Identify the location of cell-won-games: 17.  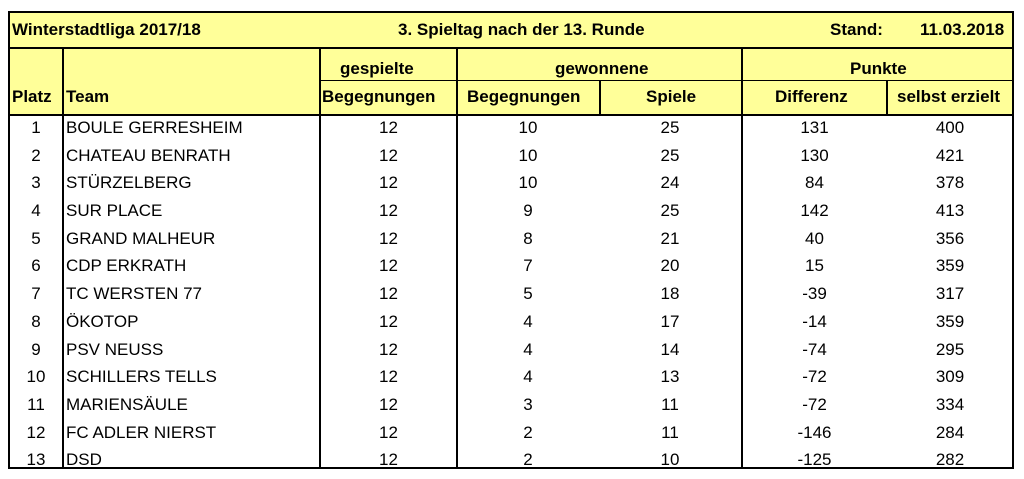
(670, 321).